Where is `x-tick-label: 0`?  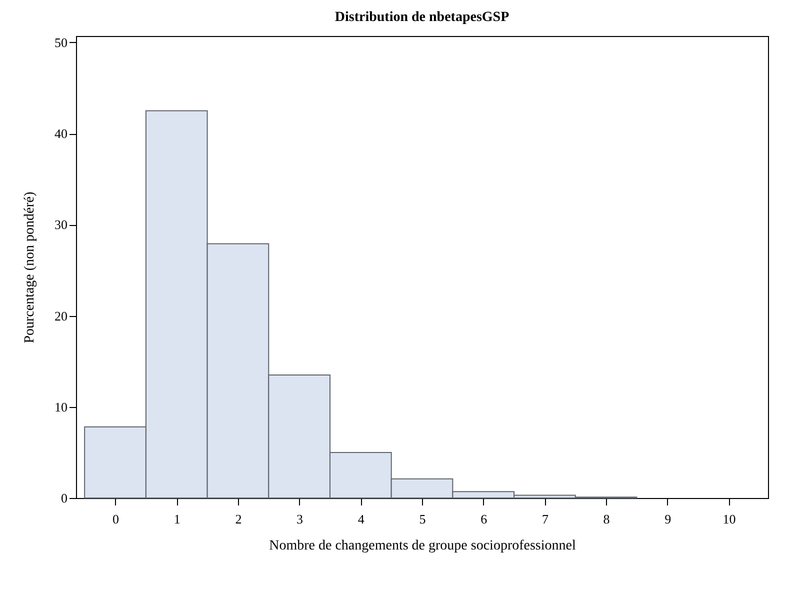 x-tick-label: 0 is located at coordinates (116, 519).